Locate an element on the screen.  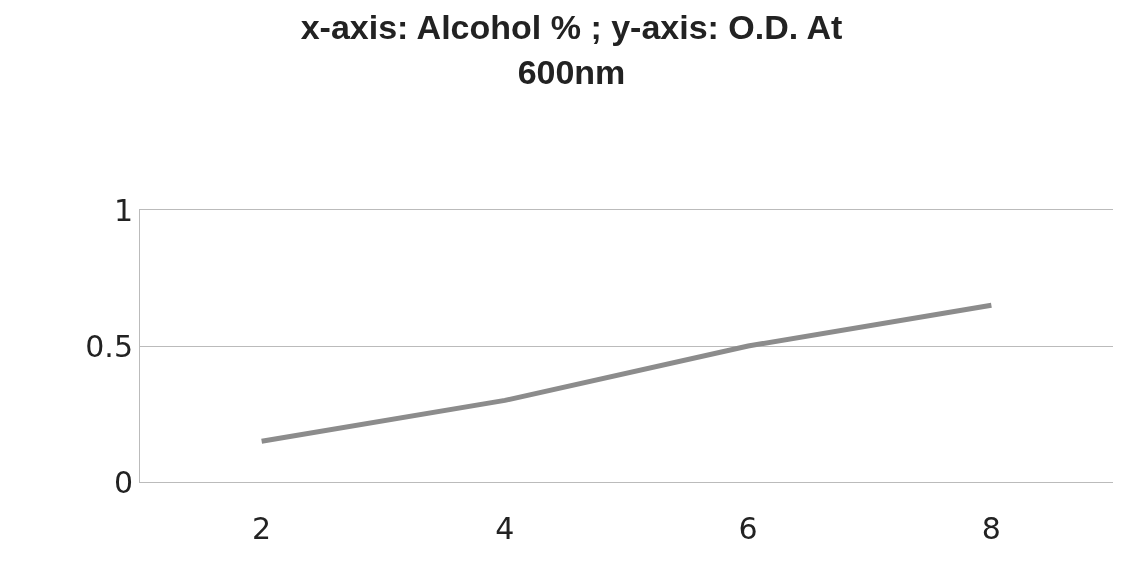
x-tick-label: 8 is located at coordinates (991, 528).